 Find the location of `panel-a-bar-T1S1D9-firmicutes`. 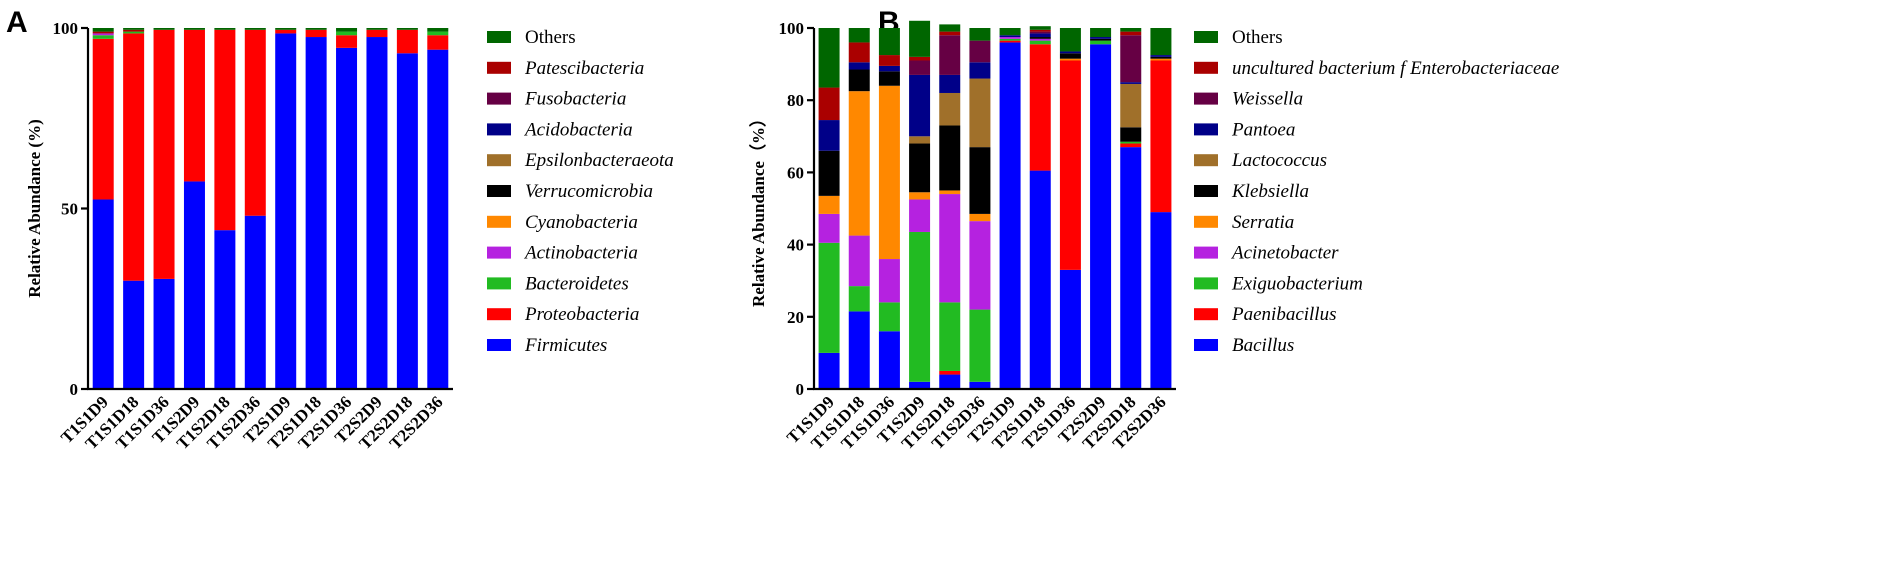

panel-a-bar-T1S1D9-firmicutes is located at coordinates (103, 294).